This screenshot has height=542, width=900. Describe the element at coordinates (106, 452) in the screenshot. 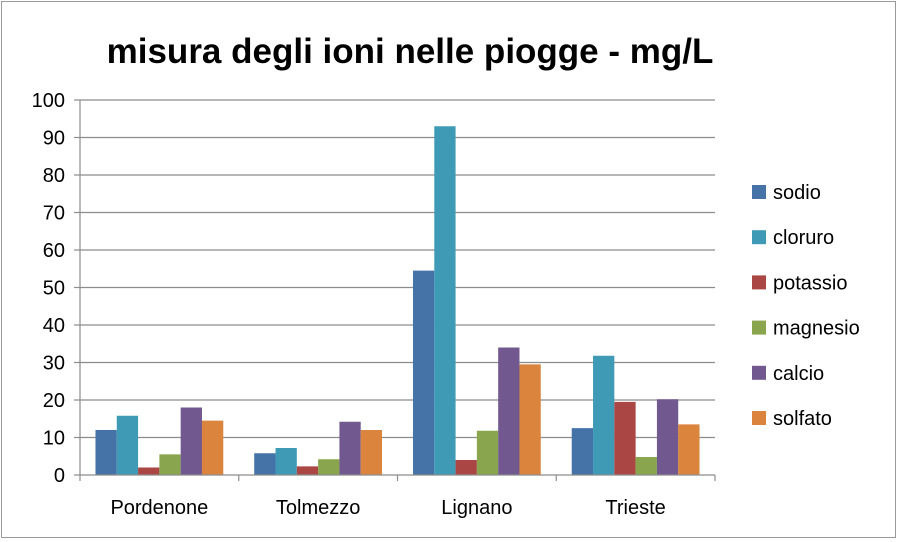

I see `bar-sodio-pordenone` at that location.